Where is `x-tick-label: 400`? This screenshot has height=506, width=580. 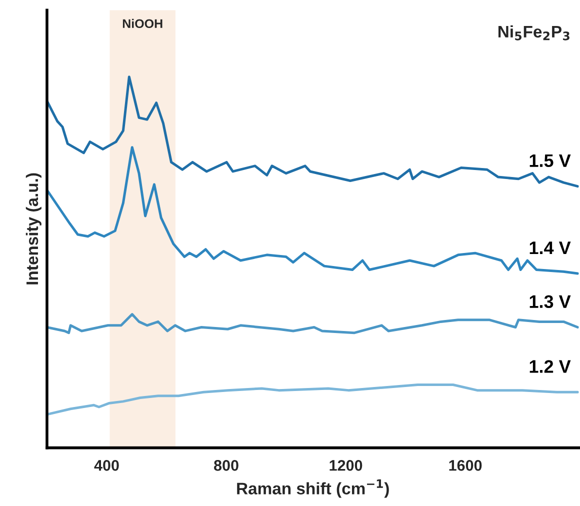 x-tick-label: 400 is located at coordinates (106, 465).